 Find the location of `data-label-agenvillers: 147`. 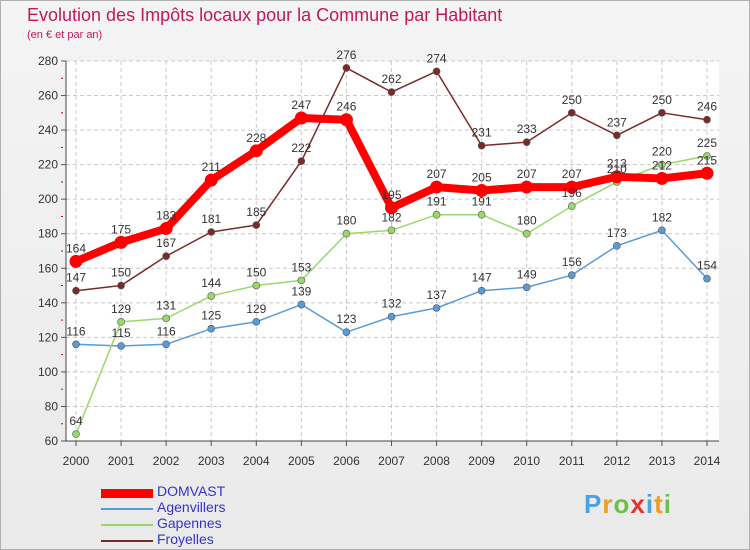

data-label-agenvillers: 147 is located at coordinates (482, 278).